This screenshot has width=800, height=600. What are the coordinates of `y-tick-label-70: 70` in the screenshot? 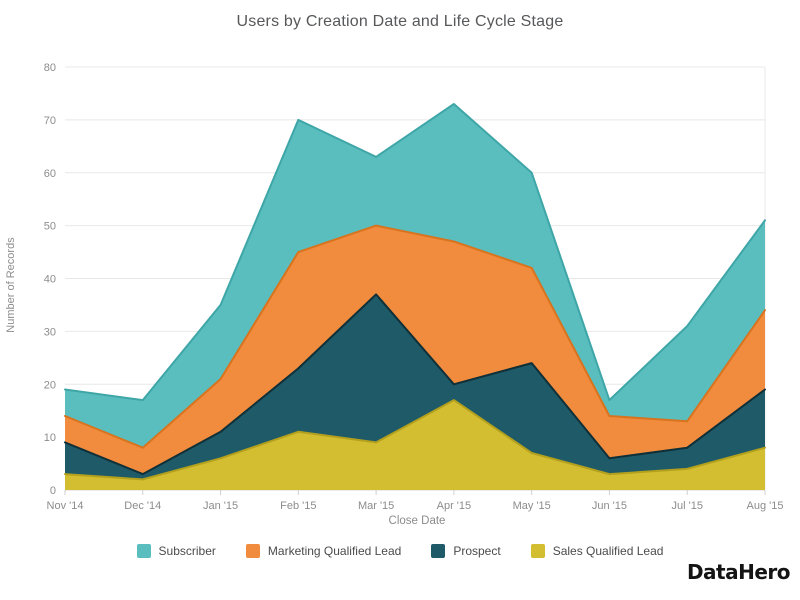 It's located at (50, 121).